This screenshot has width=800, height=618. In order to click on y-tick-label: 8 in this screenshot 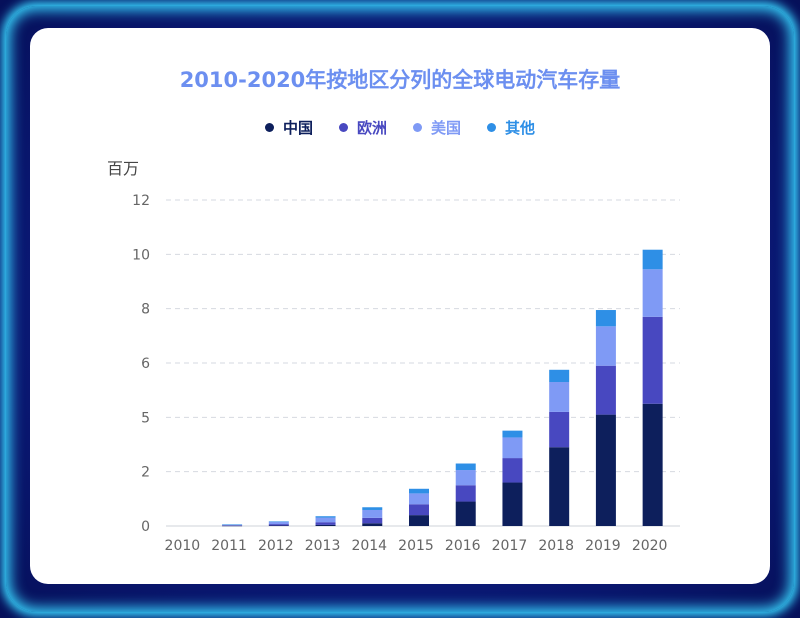, I will do `click(145, 310)`.